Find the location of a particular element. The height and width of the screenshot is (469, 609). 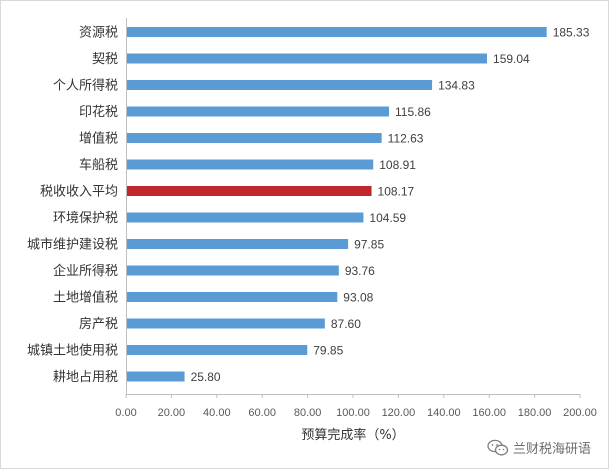

x-tick-label: 100.00 is located at coordinates (353, 413).